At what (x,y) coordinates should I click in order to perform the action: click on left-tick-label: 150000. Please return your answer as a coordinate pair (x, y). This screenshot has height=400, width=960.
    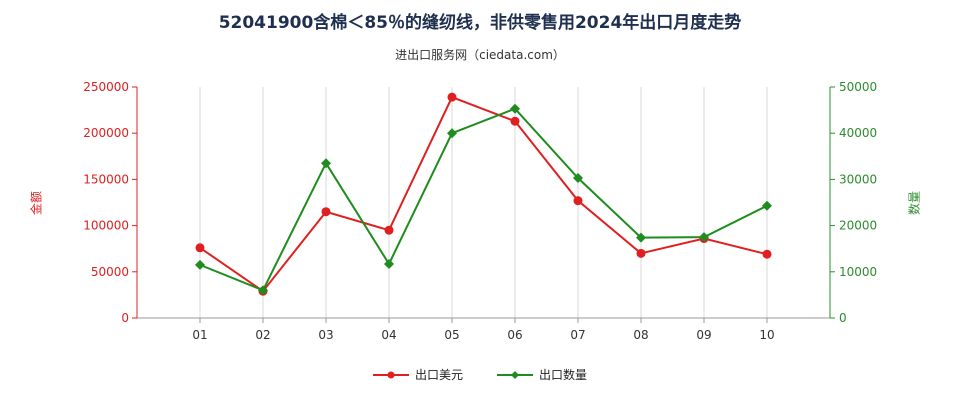
    Looking at the image, I should click on (106, 179).